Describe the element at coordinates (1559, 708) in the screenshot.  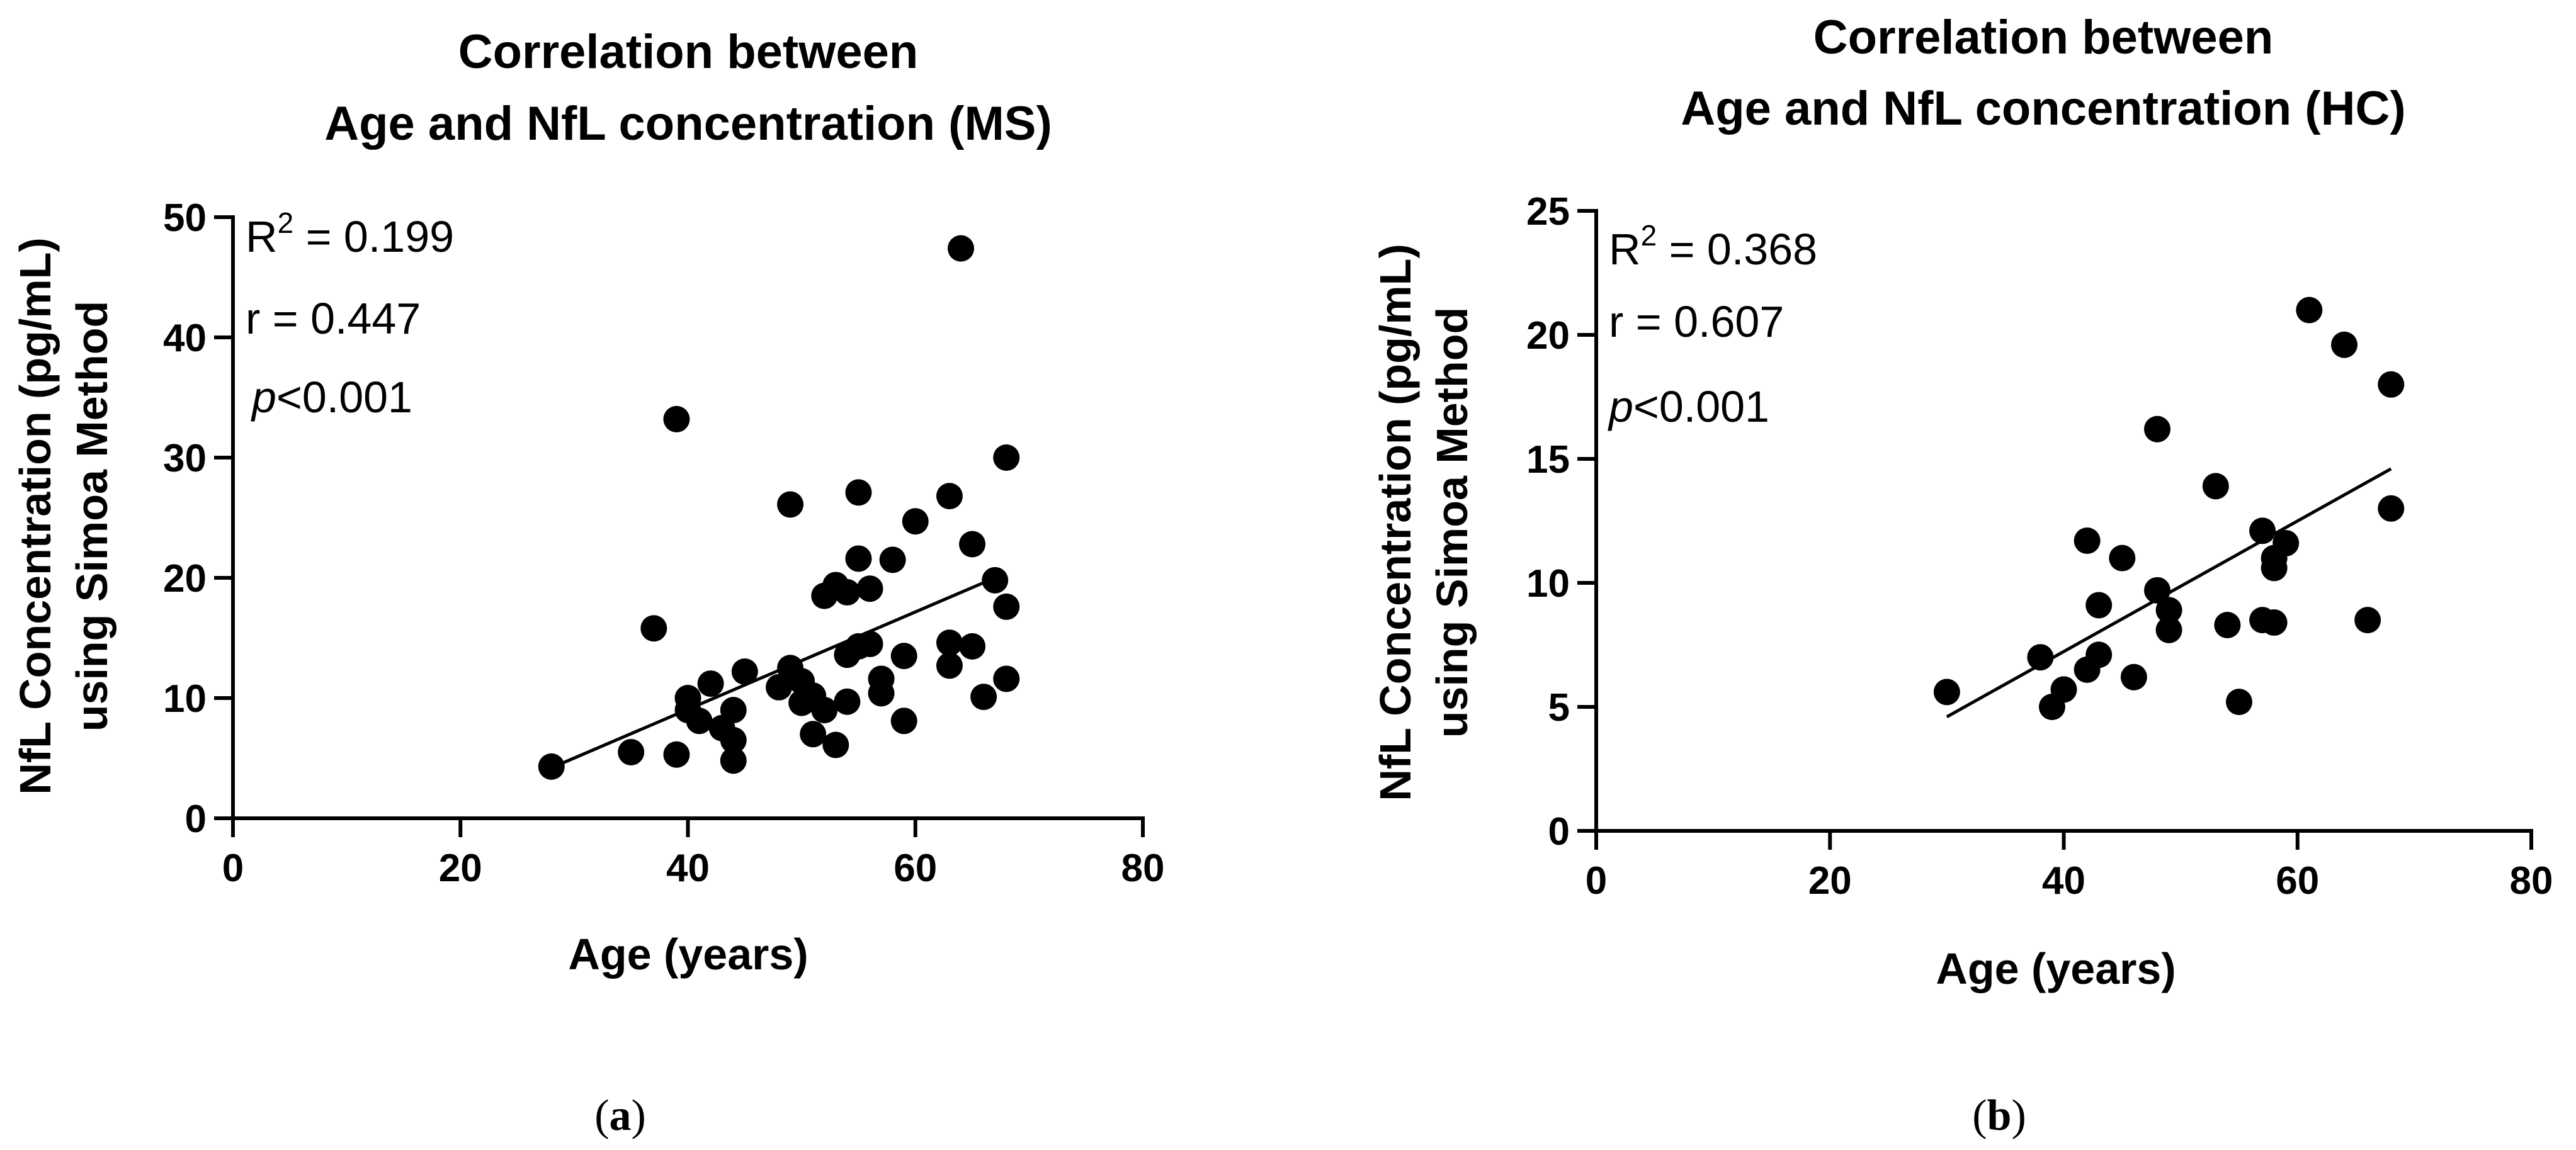
I see `y-tick-label: 5` at that location.